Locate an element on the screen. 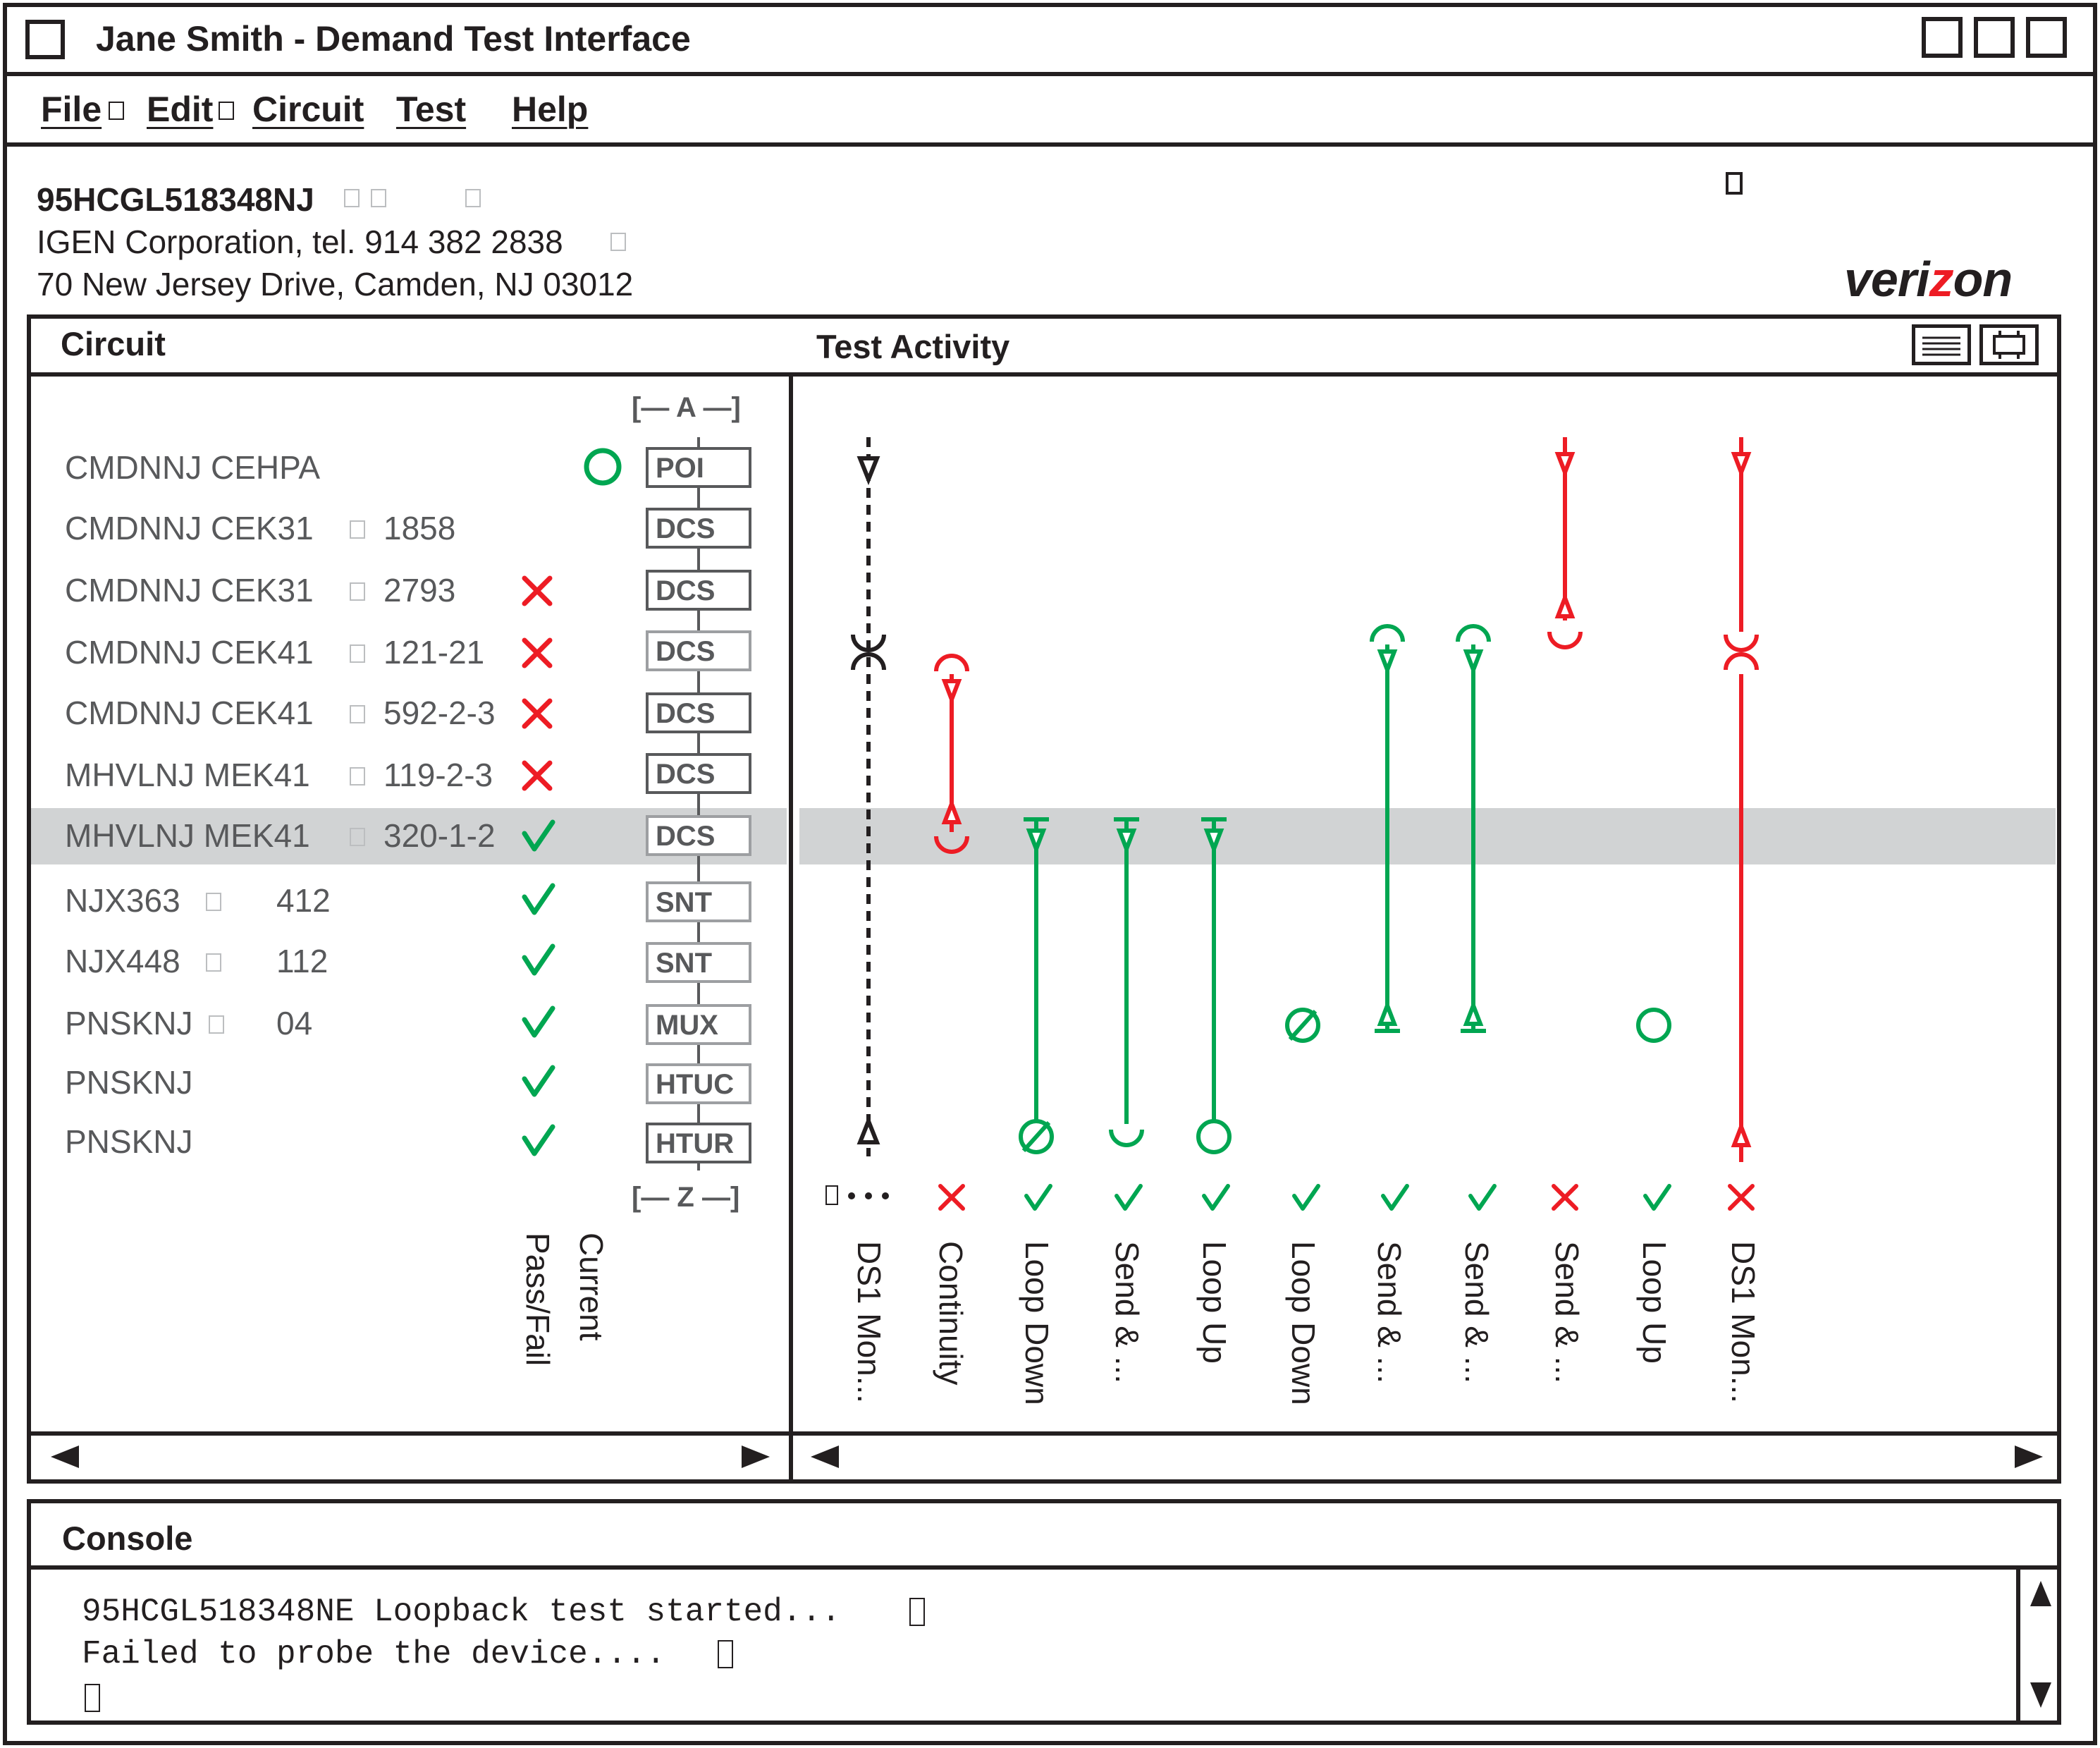 The height and width of the screenshot is (1748, 2100). circuit-row-num: 119-2-3 is located at coordinates (438, 775).